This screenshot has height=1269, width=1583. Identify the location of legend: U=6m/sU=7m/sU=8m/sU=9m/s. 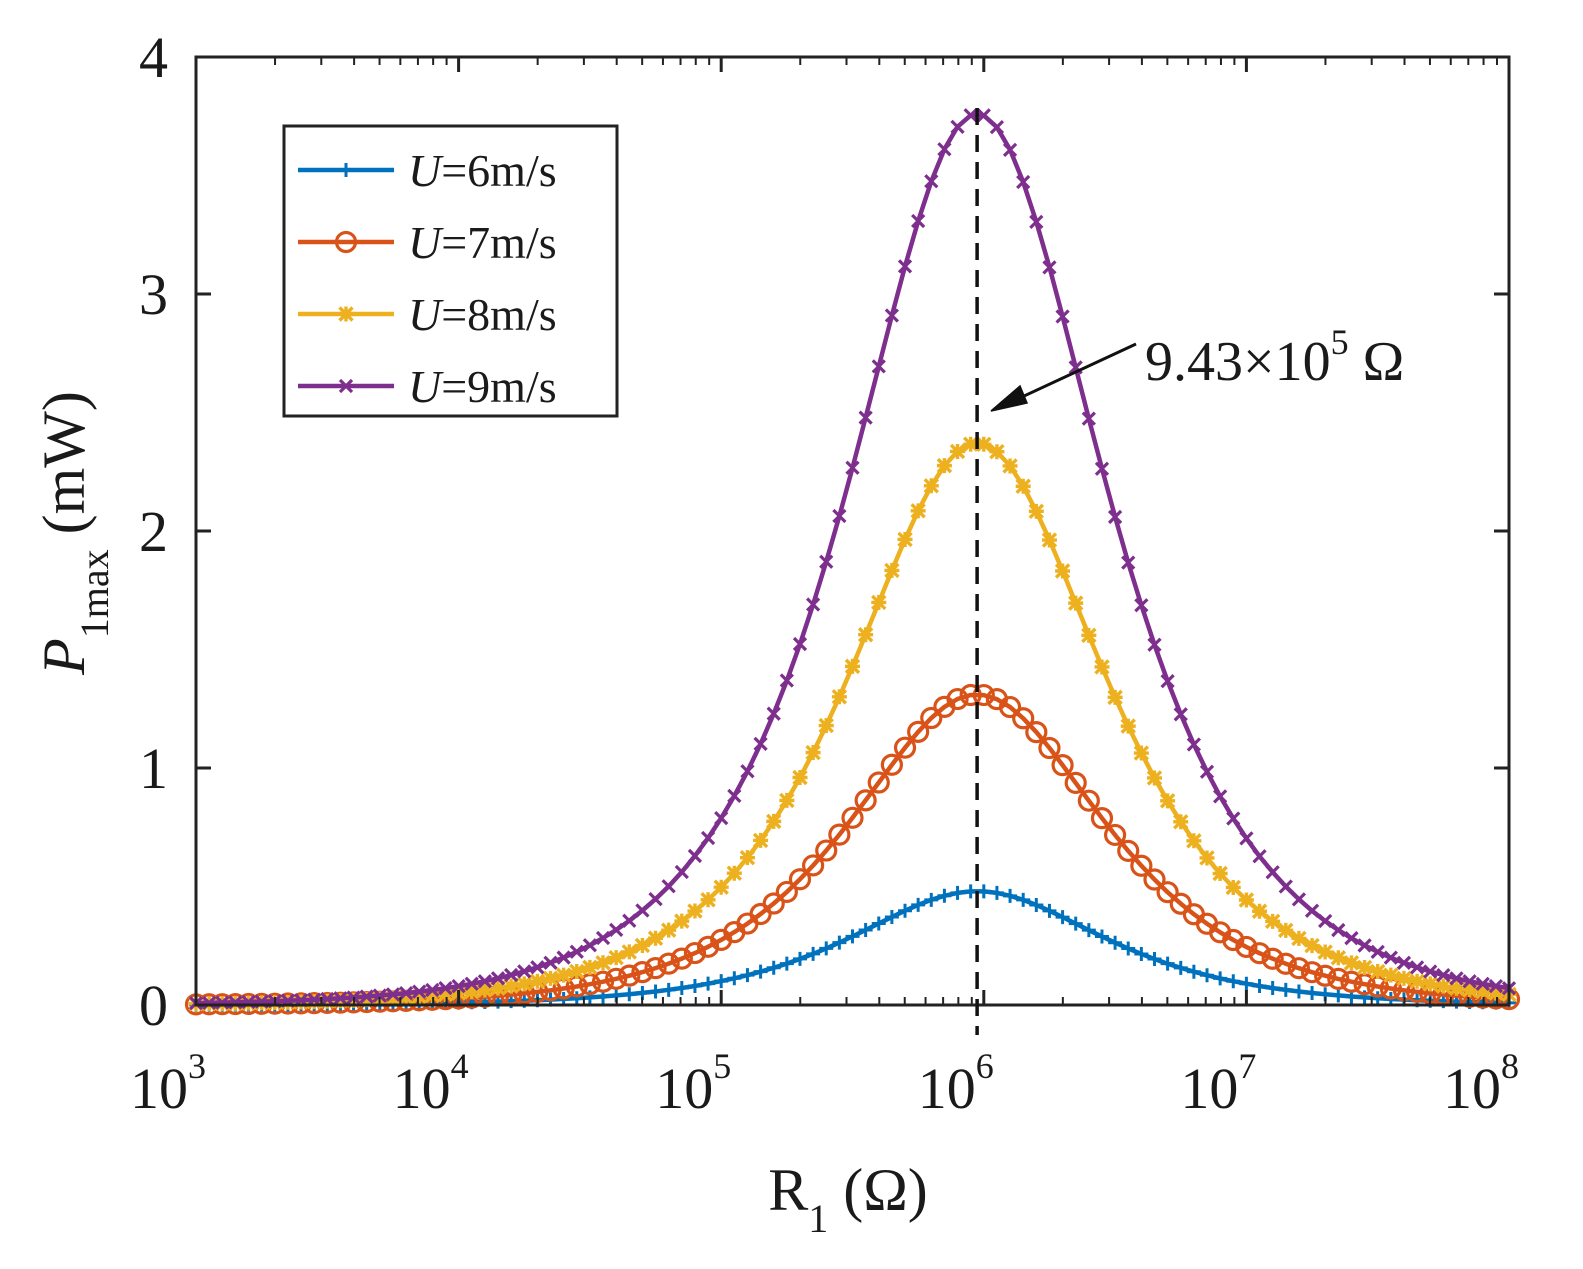
(450, 271).